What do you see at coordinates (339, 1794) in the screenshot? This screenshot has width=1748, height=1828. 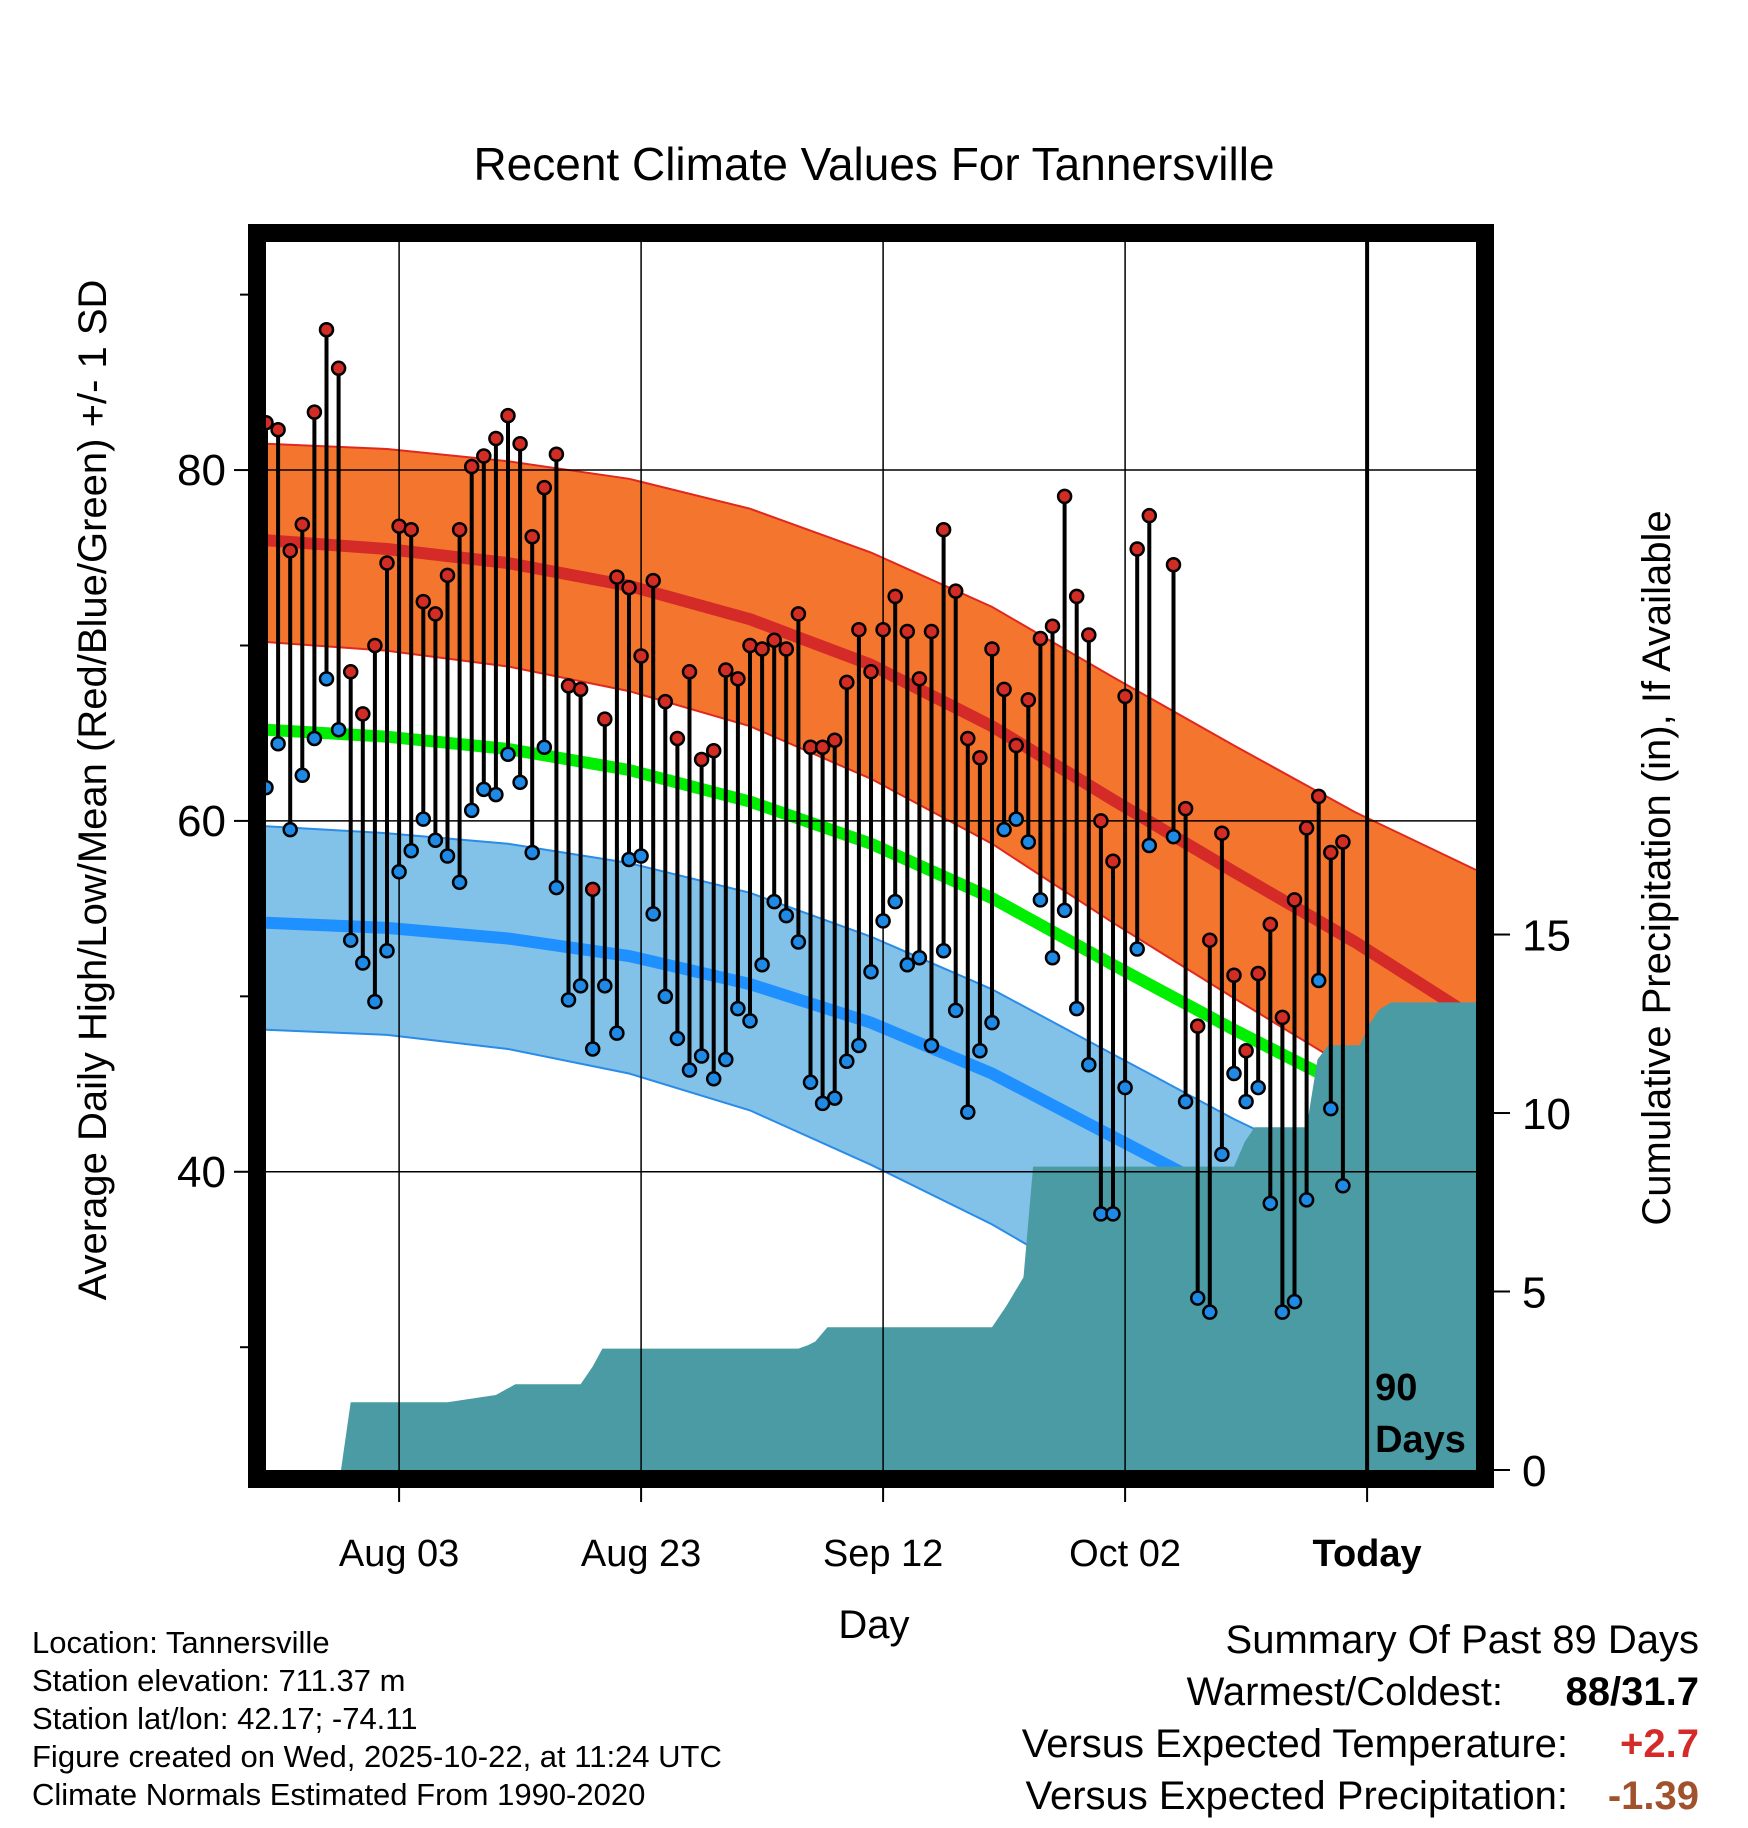 I see `climate-normals-note: Climate Normals Estimated From 1990-2020` at bounding box center [339, 1794].